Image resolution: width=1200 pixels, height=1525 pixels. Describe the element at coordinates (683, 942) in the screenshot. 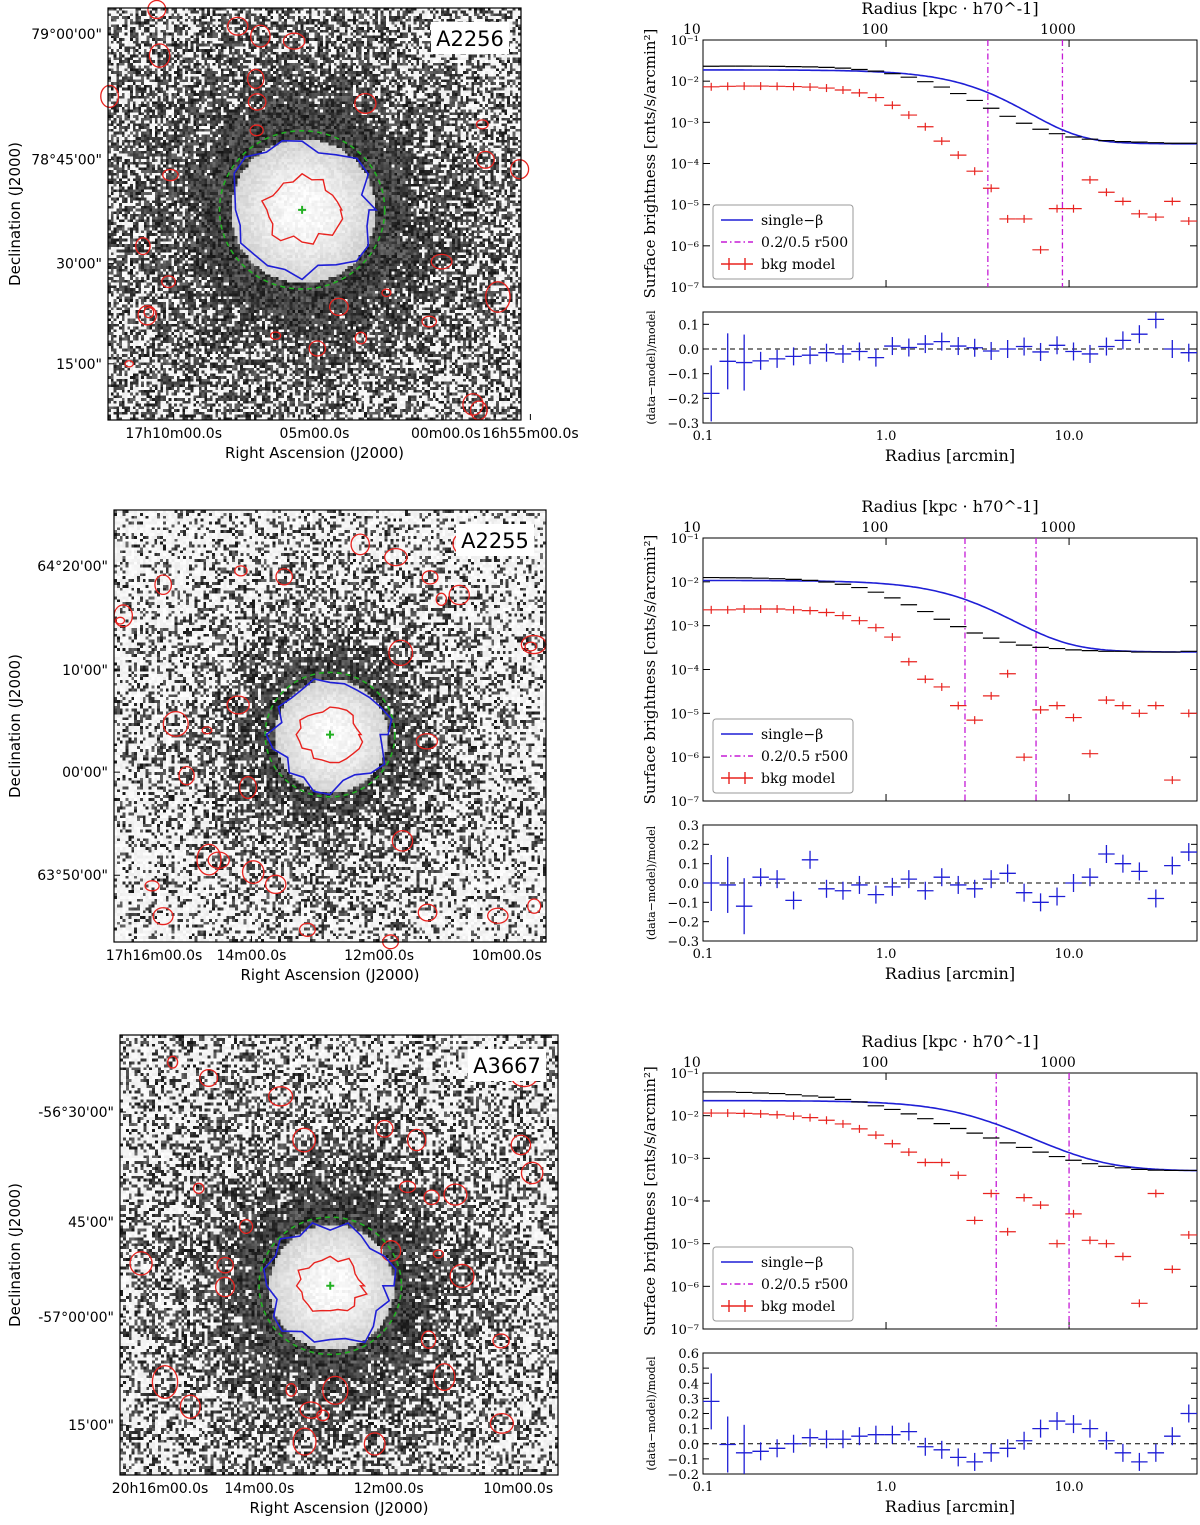

I see `ratio-ytick-label: −0.3` at that location.